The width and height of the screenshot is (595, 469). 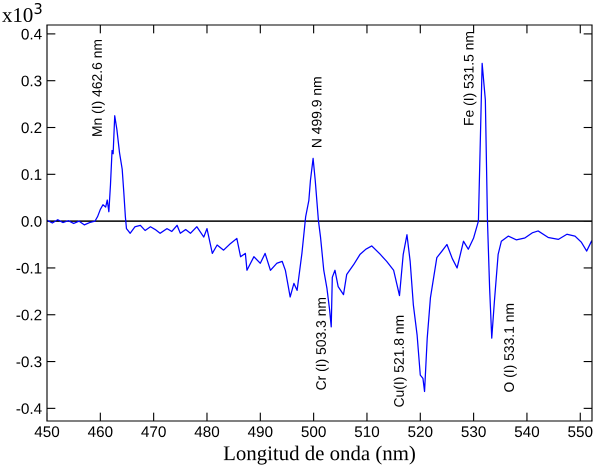 What do you see at coordinates (32, 221) in the screenshot?
I see `y-tick-label: 0.0` at bounding box center [32, 221].